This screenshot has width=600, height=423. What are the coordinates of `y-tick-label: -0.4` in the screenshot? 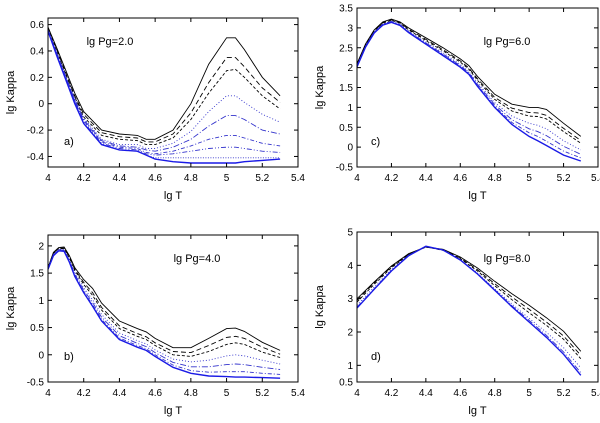 It's located at (36, 157).